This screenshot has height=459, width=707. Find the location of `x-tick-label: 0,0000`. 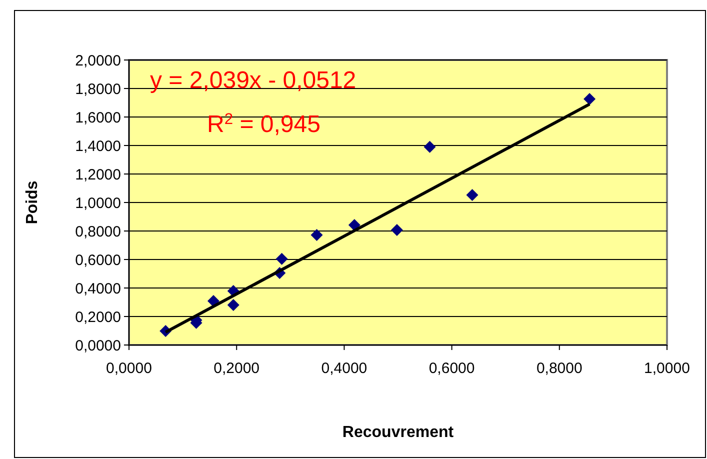

x-tick-label: 0,0000 is located at coordinates (129, 368).